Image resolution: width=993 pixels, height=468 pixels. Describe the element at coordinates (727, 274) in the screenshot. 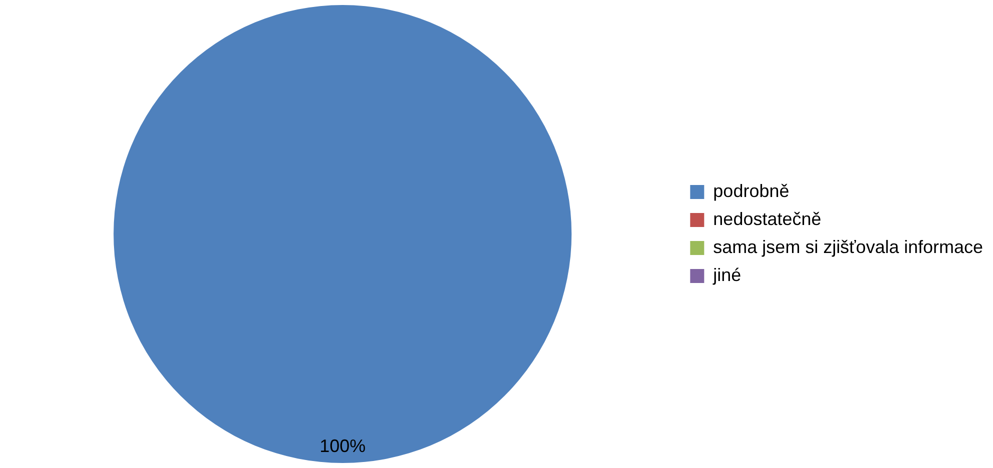

I see `legend-label: jiné` at that location.